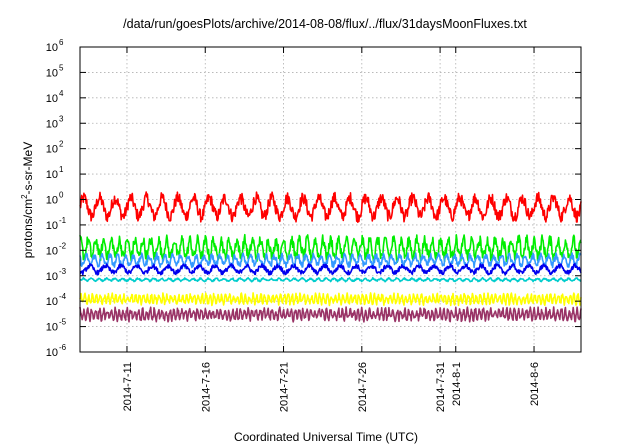 The width and height of the screenshot is (640, 448). Describe the element at coordinates (61, 195) in the screenshot. I see `y-tick-exponent: 0` at that location.